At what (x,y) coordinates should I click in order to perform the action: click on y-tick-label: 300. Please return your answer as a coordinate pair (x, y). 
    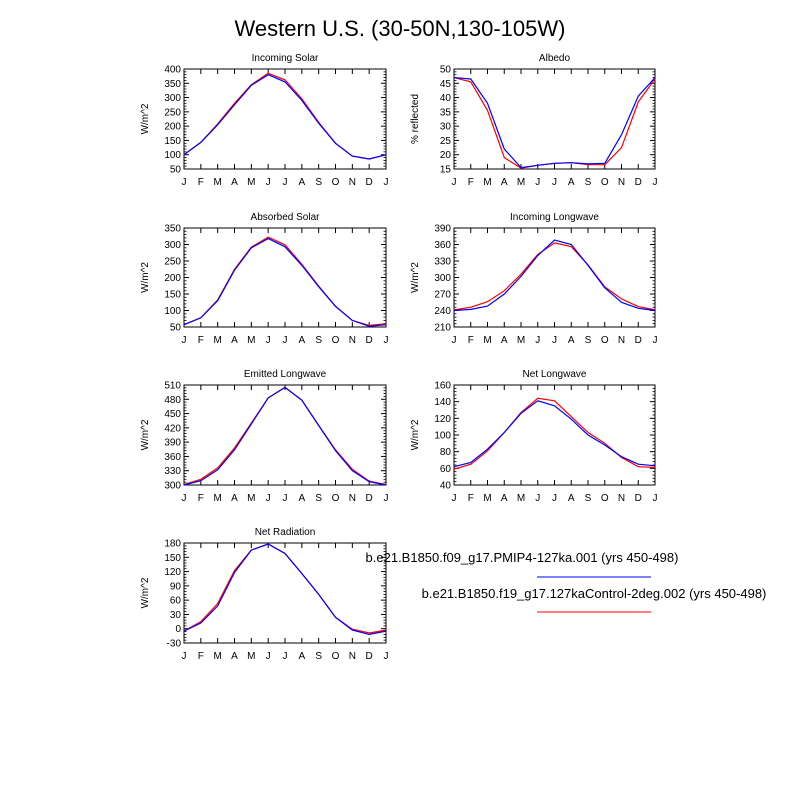
    Looking at the image, I should click on (442, 278).